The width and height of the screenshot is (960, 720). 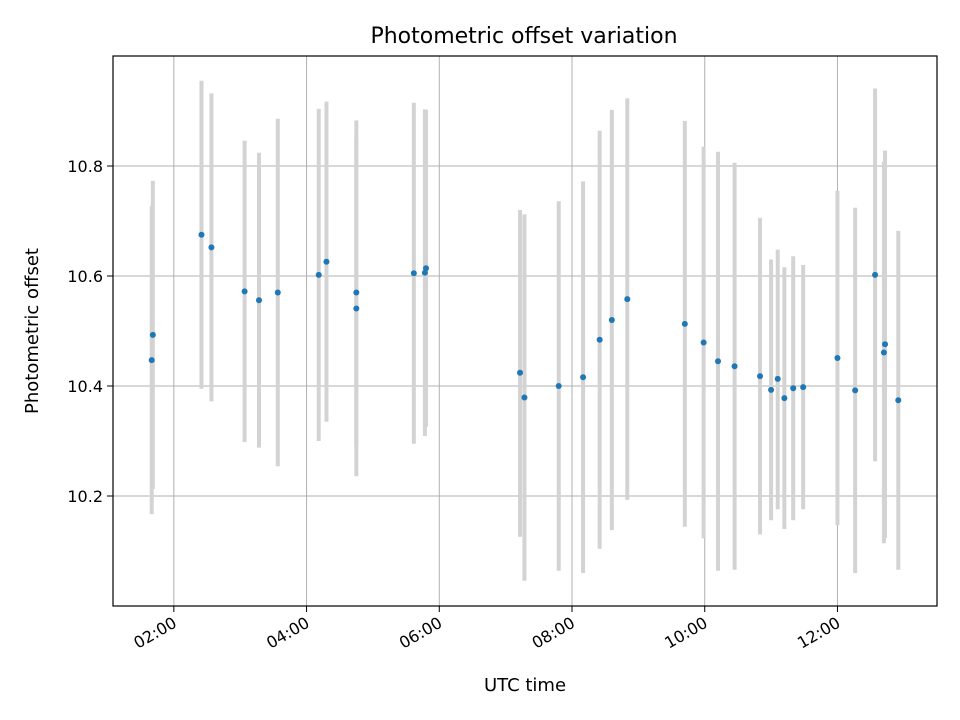 I want to click on y-tick-label: 10.2, so click(x=85, y=496).